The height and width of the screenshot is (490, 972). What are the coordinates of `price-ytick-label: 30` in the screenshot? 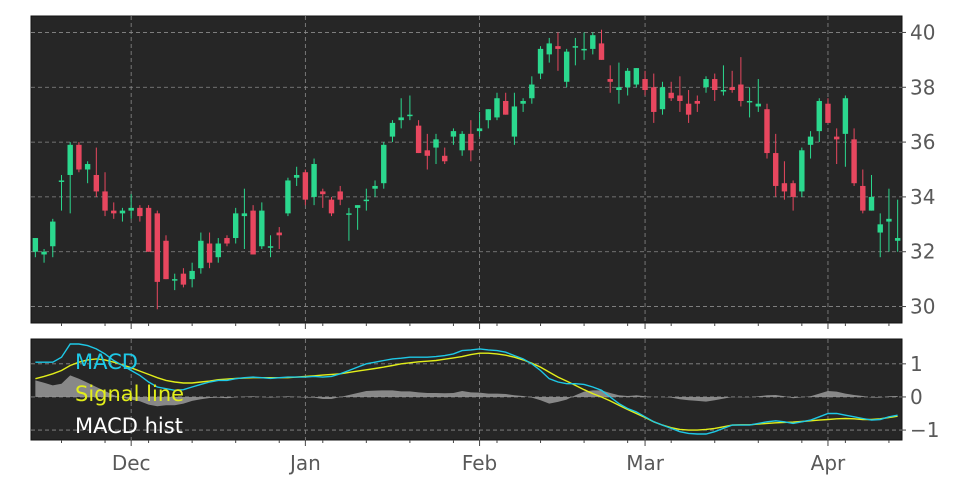 It's located at (922, 307).